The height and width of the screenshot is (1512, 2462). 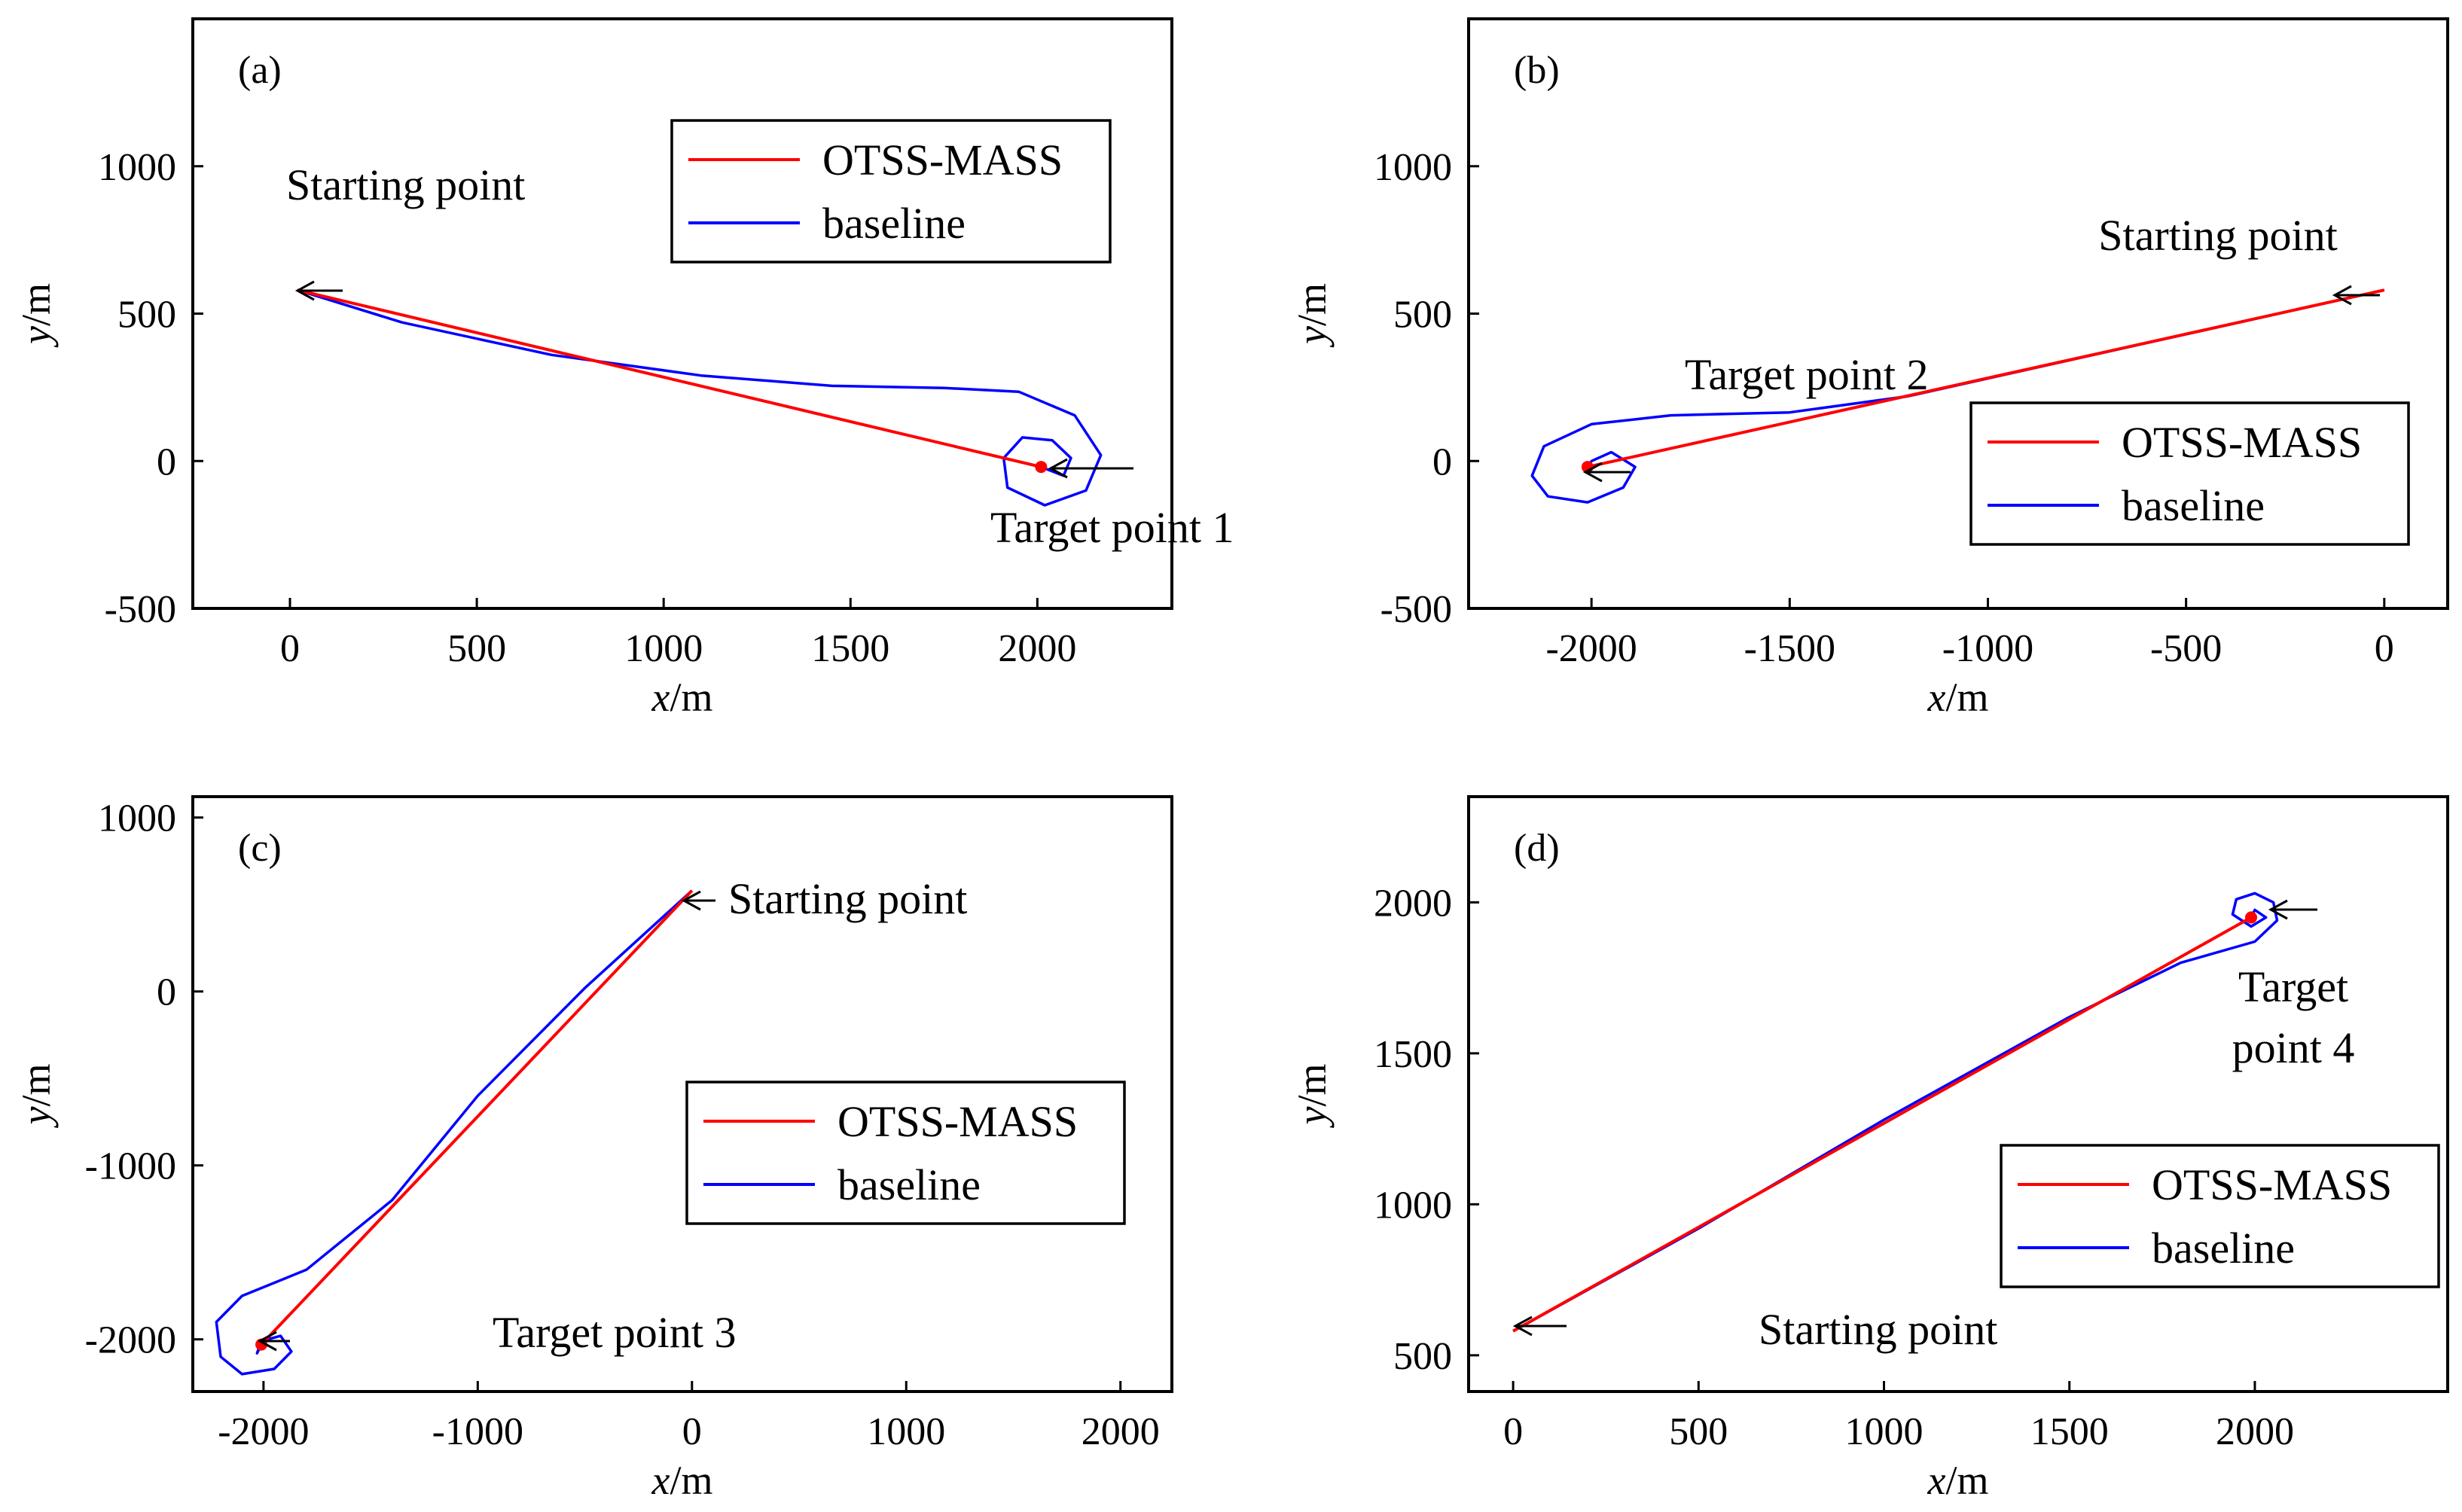 I want to click on x-tick-label: -500, so click(x=2186, y=649).